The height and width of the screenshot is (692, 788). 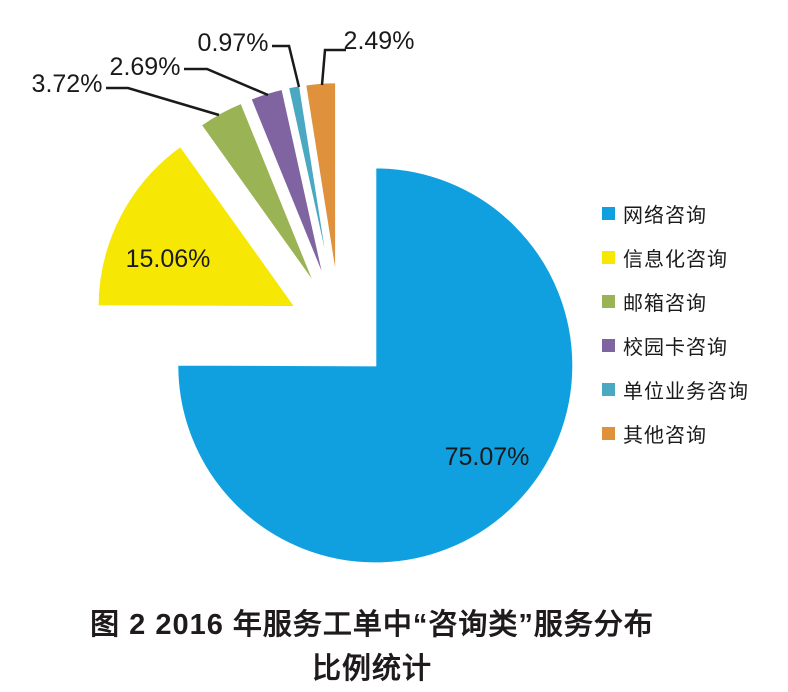 I want to click on legend-label: 单位业务咨询, so click(x=686, y=391).